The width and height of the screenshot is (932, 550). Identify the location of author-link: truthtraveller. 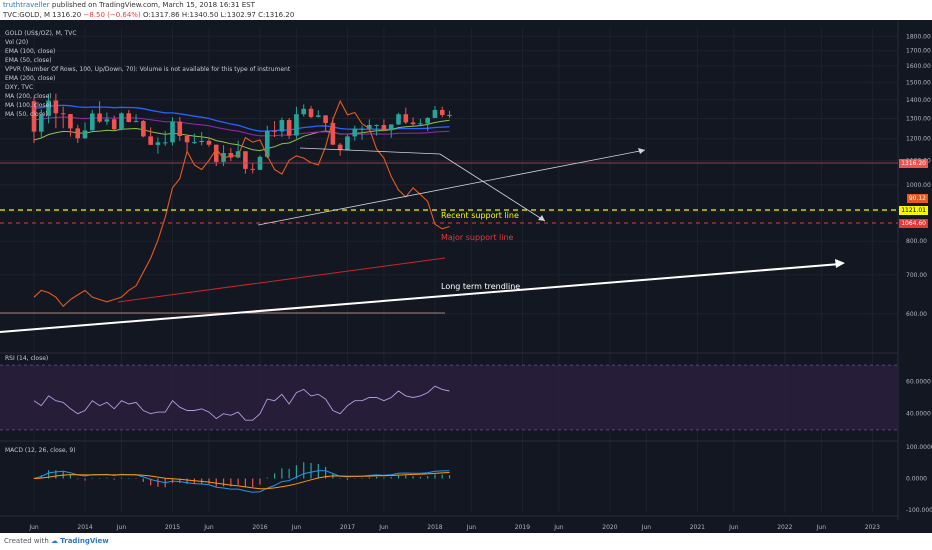
(26, 5).